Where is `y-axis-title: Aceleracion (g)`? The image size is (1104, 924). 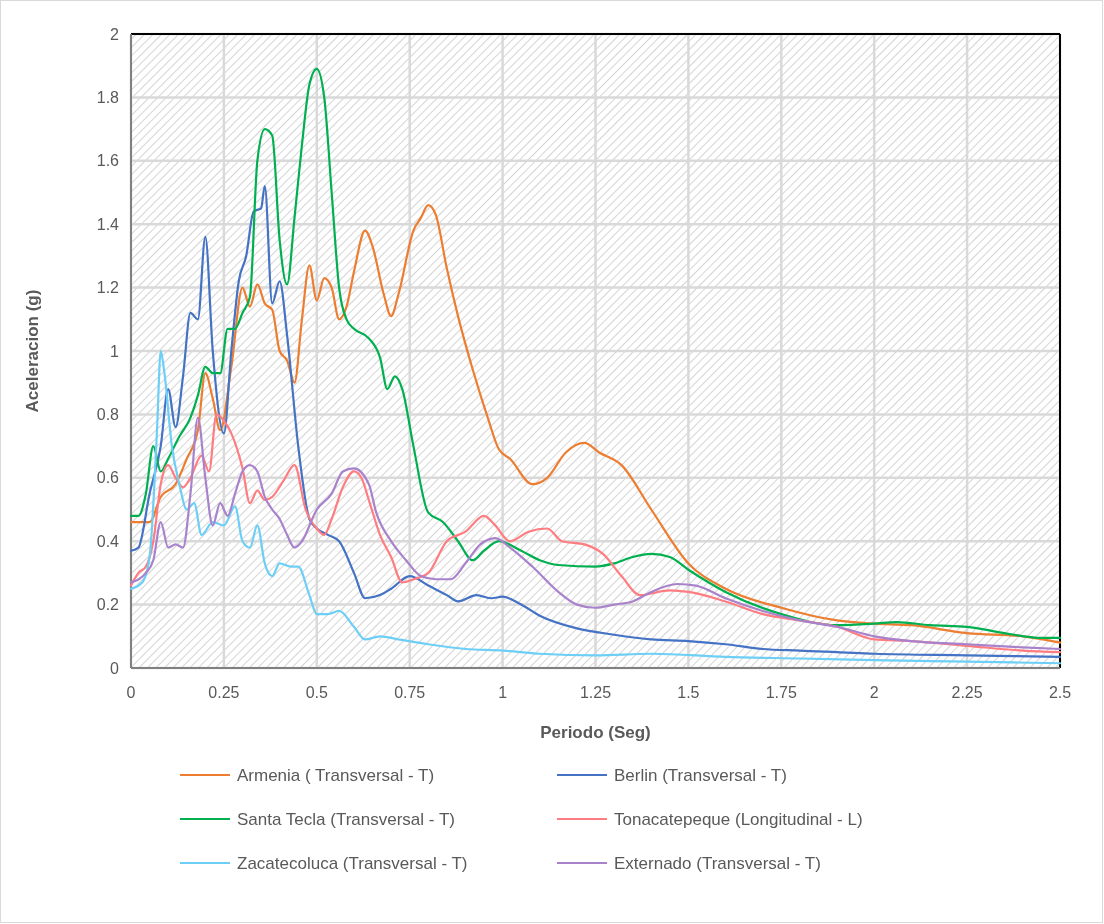
y-axis-title: Aceleracion (g) is located at coordinates (32, 351).